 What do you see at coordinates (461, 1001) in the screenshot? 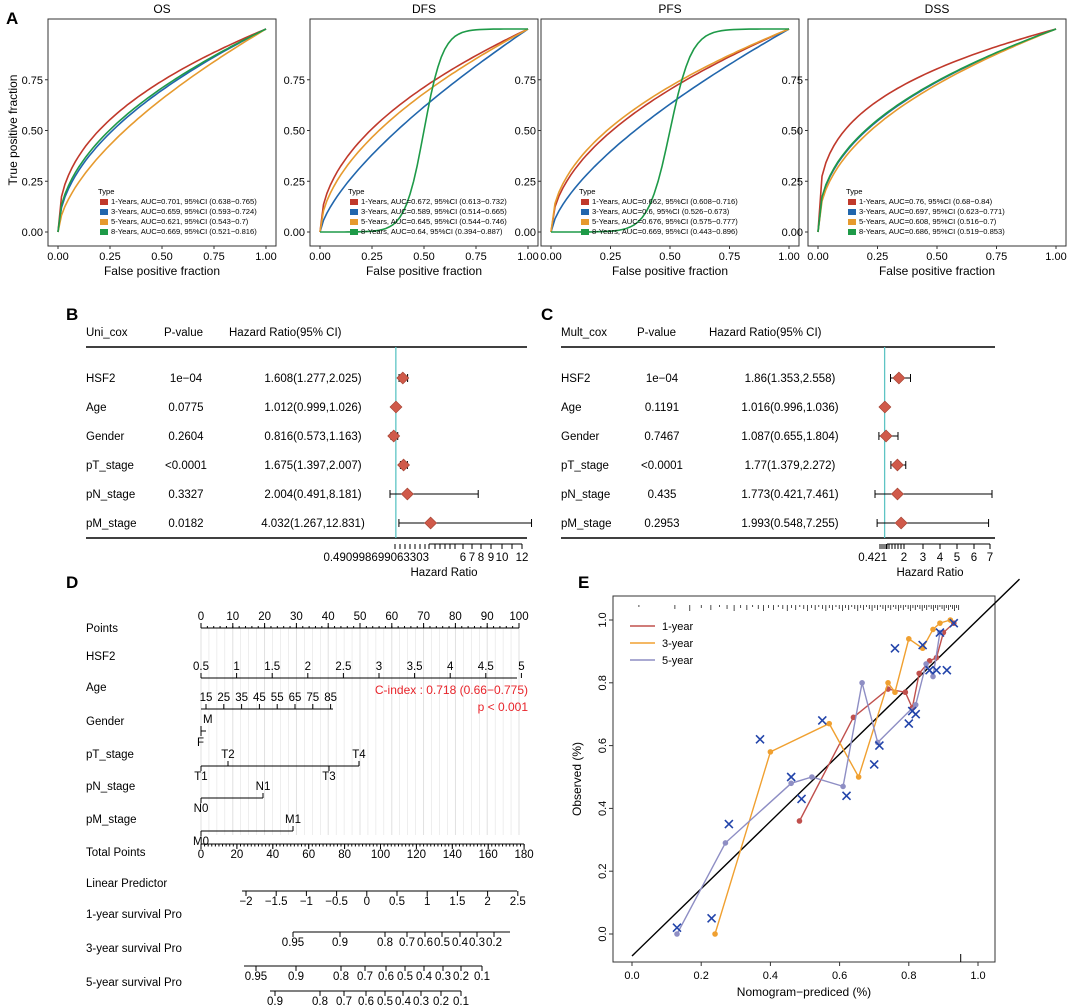
I see `nomogram-5y-label: 0.1` at bounding box center [461, 1001].